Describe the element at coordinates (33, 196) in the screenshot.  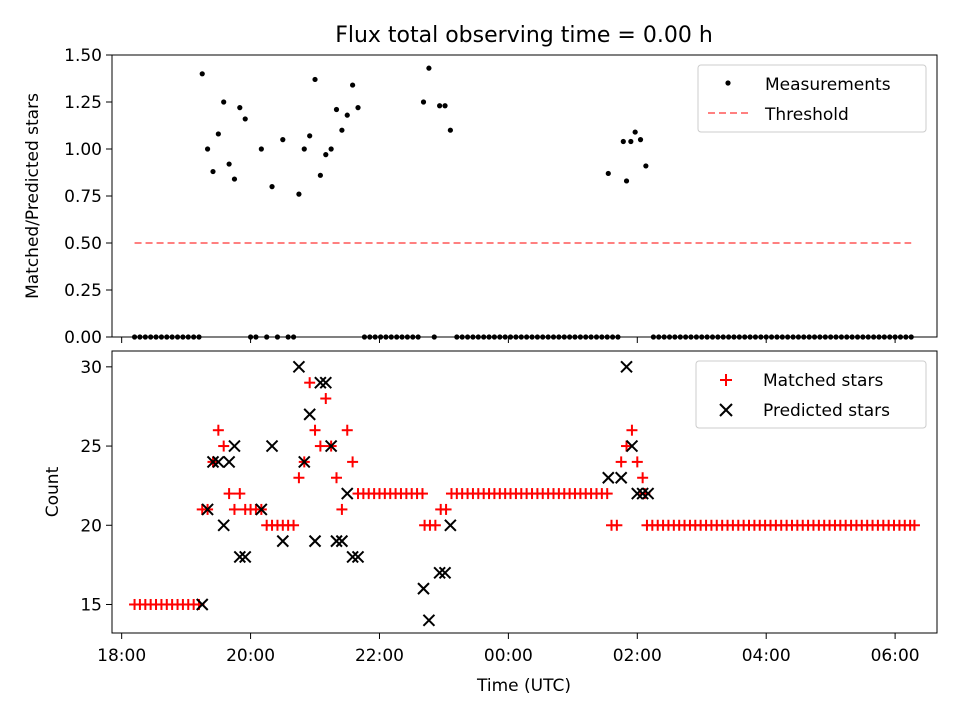
I see `top-y-axis-label: Matched/Predicted stars` at that location.